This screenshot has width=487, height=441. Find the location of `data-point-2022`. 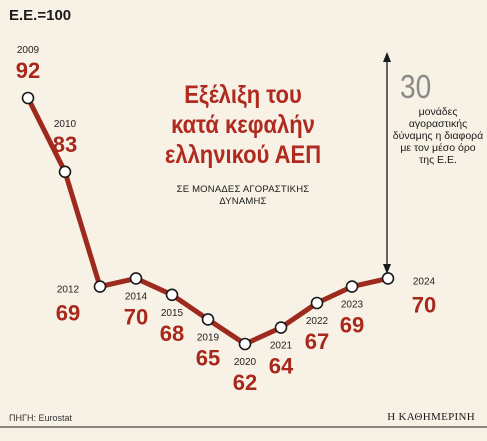

data-point-2022 is located at coordinates (317, 303).